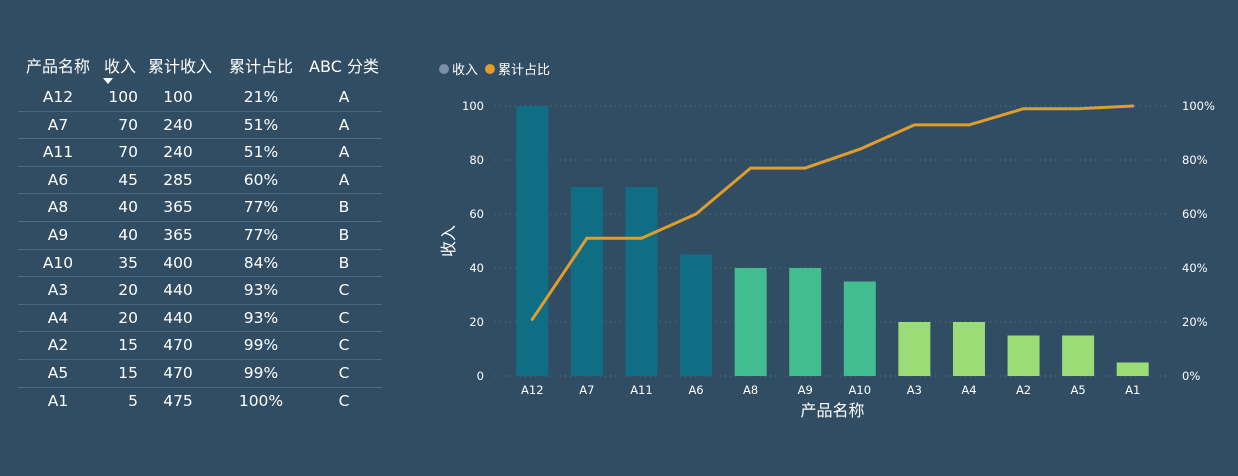 This screenshot has height=476, width=1238. I want to click on x-tick-label: A9, so click(805, 390).